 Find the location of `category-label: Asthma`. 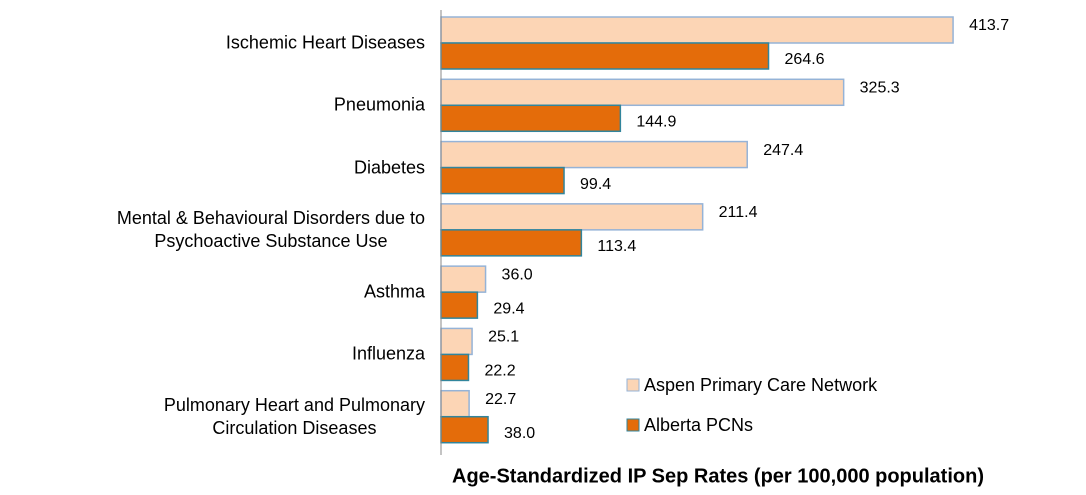

category-label: Asthma is located at coordinates (394, 291).